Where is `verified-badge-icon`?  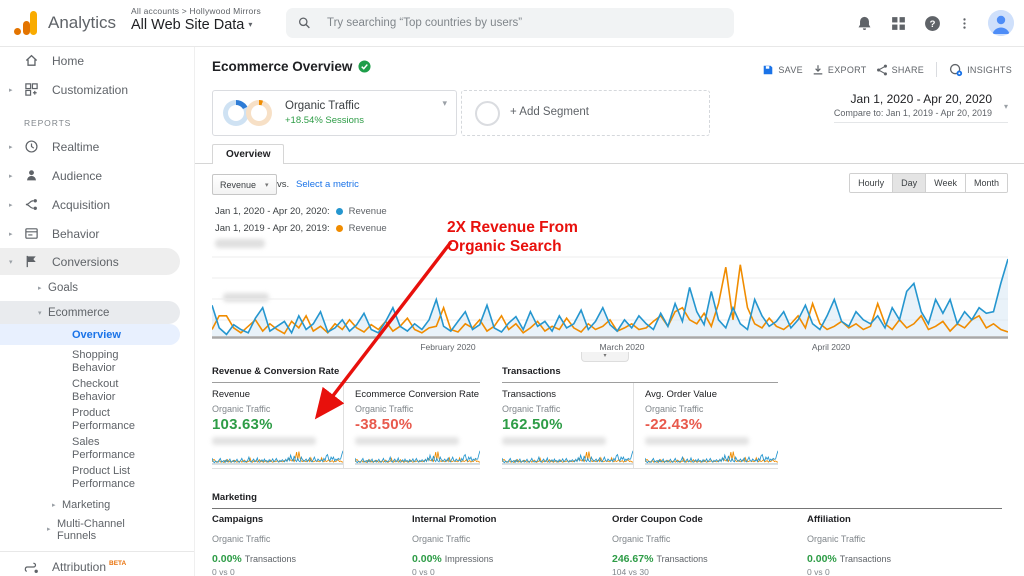 verified-badge-icon is located at coordinates (364, 66).